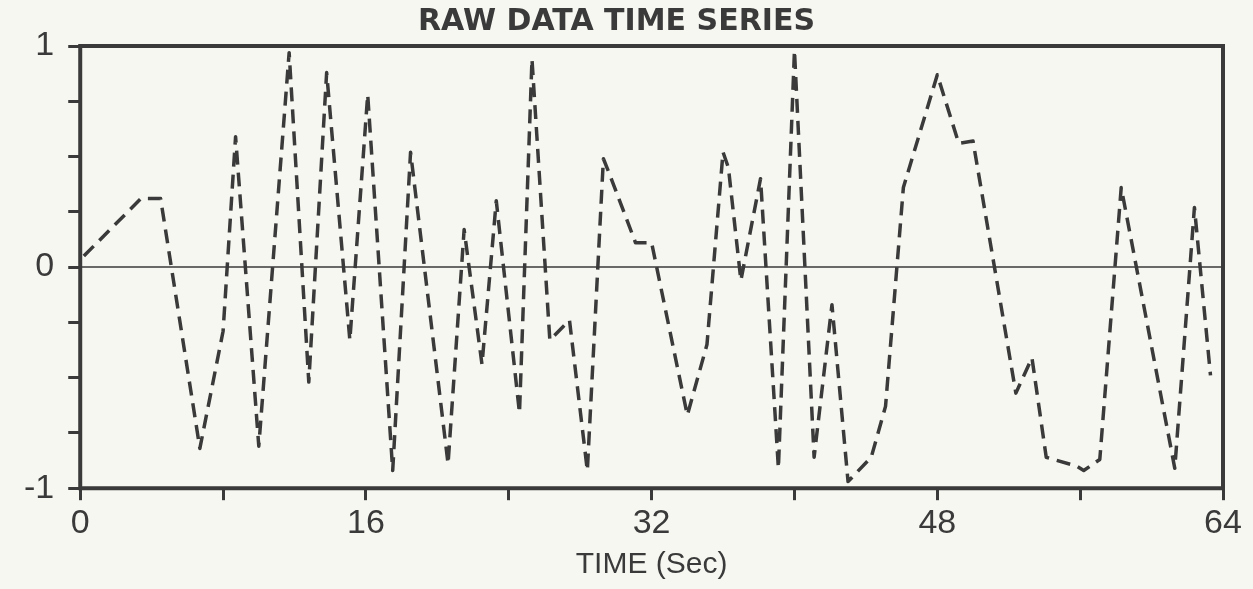 The width and height of the screenshot is (1253, 589). What do you see at coordinates (937, 520) in the screenshot?
I see `x-tick-label: 48` at bounding box center [937, 520].